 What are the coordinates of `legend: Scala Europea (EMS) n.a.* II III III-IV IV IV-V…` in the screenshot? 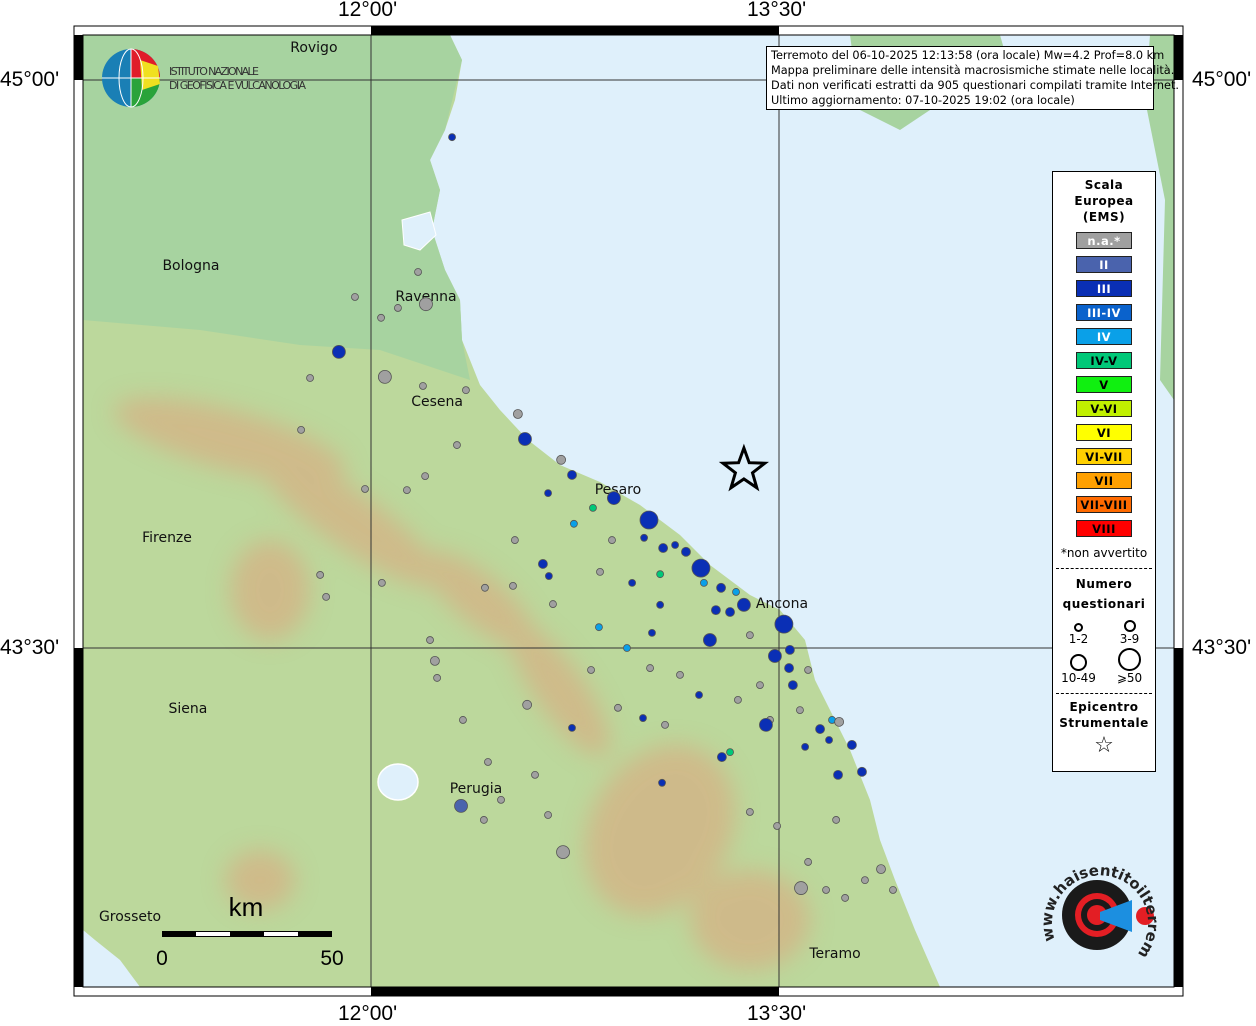 It's located at (1104, 471).